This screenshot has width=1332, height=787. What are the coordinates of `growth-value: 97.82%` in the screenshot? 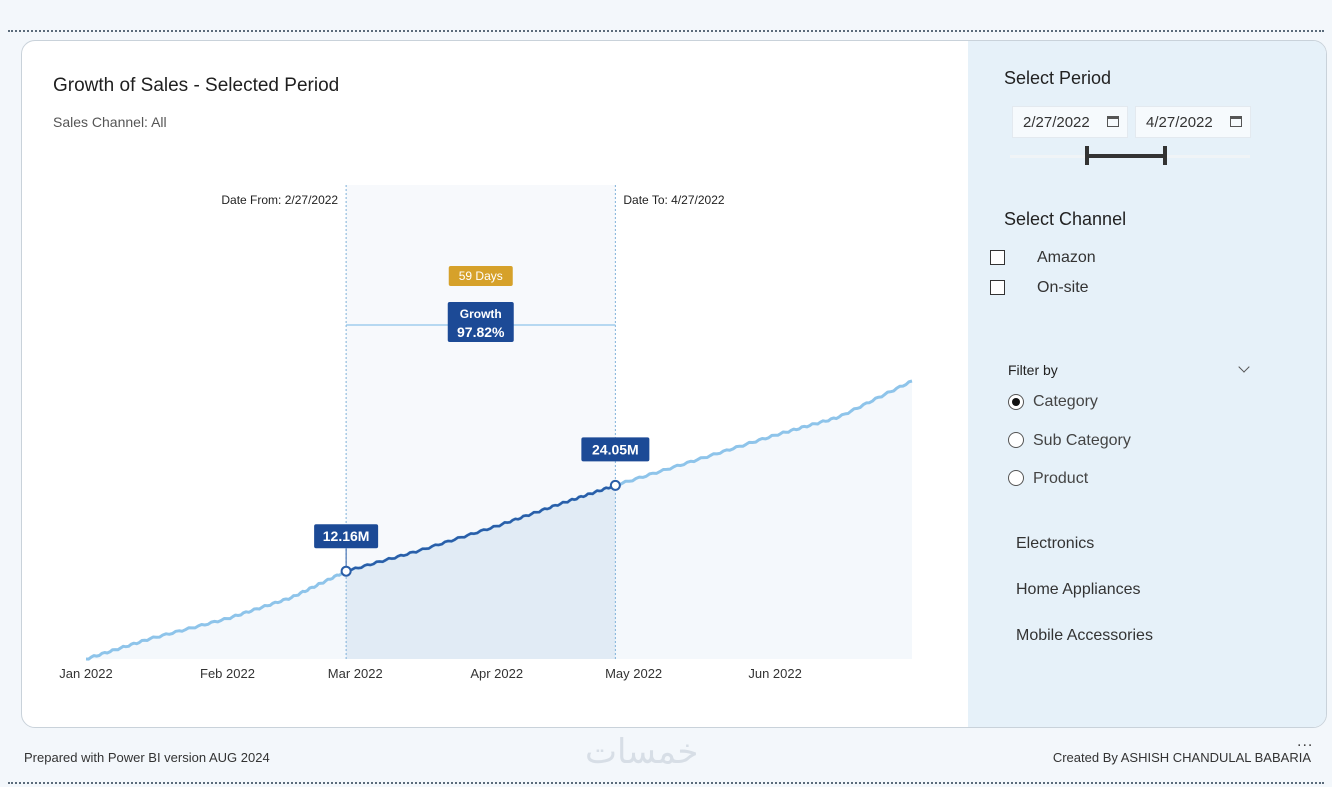 It's located at (481, 332).